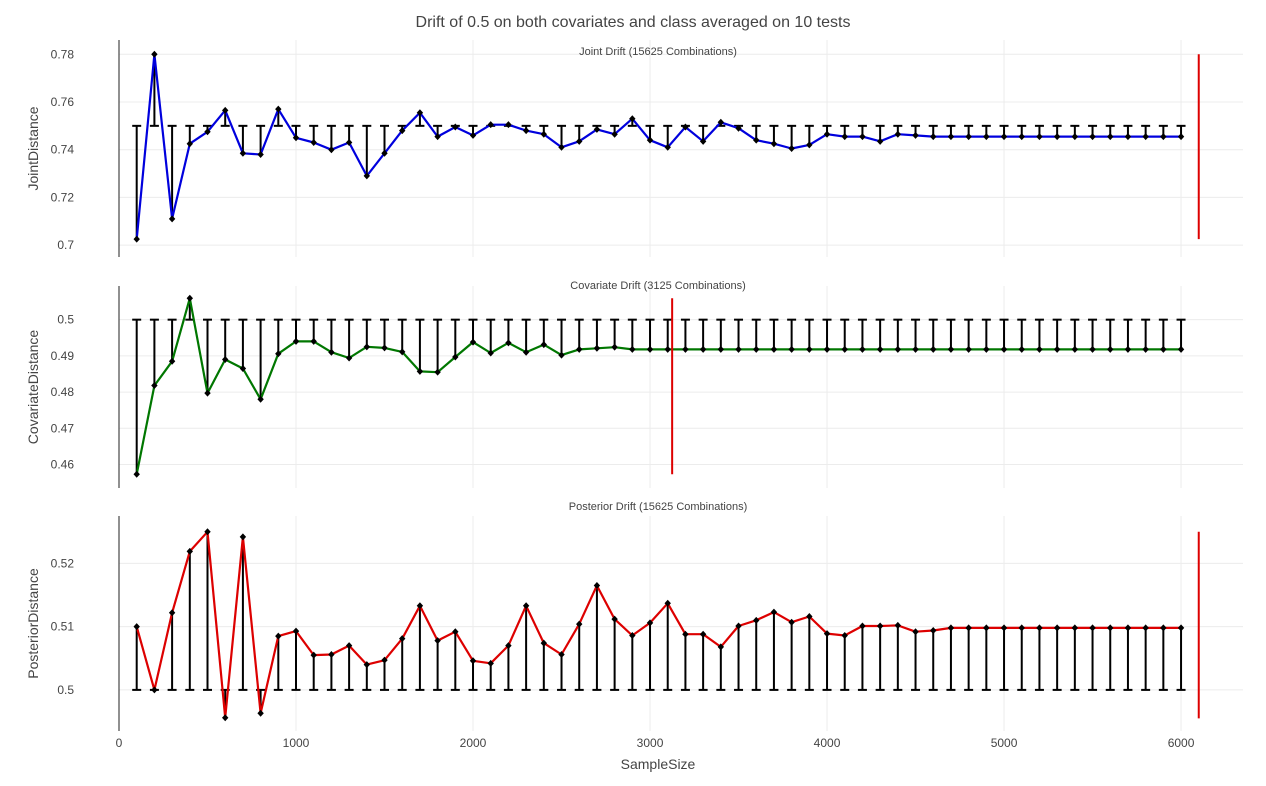 This screenshot has width=1266, height=786. Describe the element at coordinates (296, 743) in the screenshot. I see `x-tick-label: 1000` at that location.